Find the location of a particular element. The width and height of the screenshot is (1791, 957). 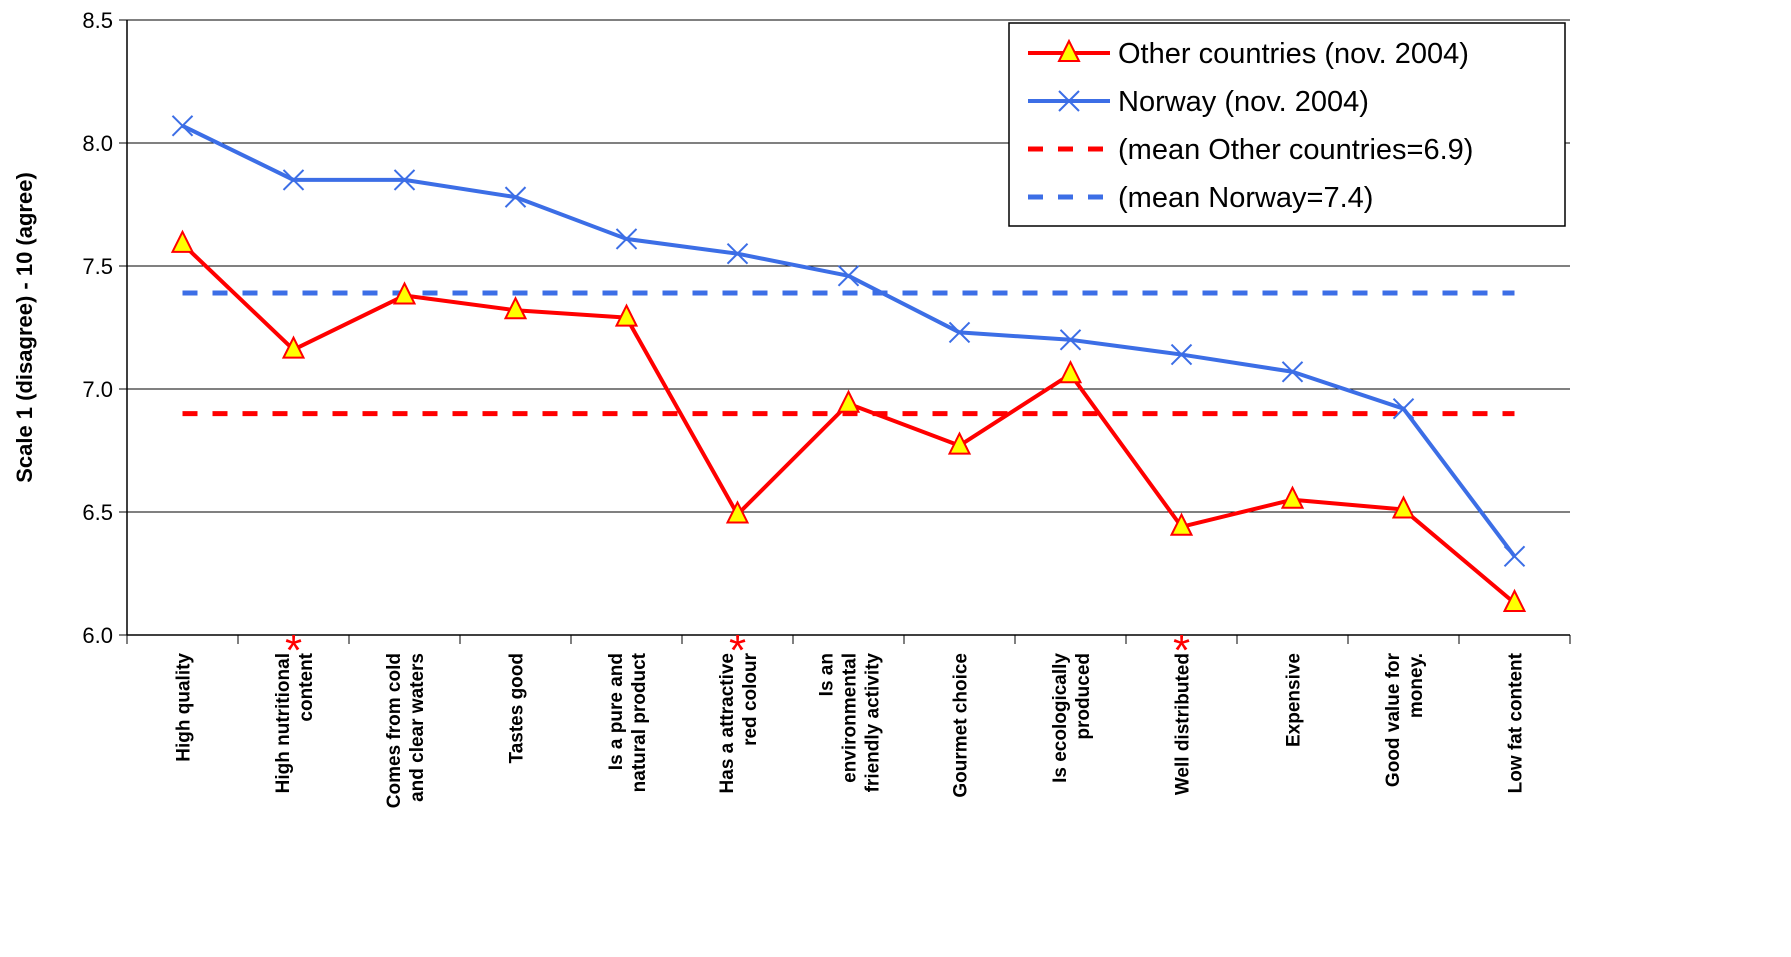

x-tick-label: Good value for money. is located at coordinates (1405, 719).